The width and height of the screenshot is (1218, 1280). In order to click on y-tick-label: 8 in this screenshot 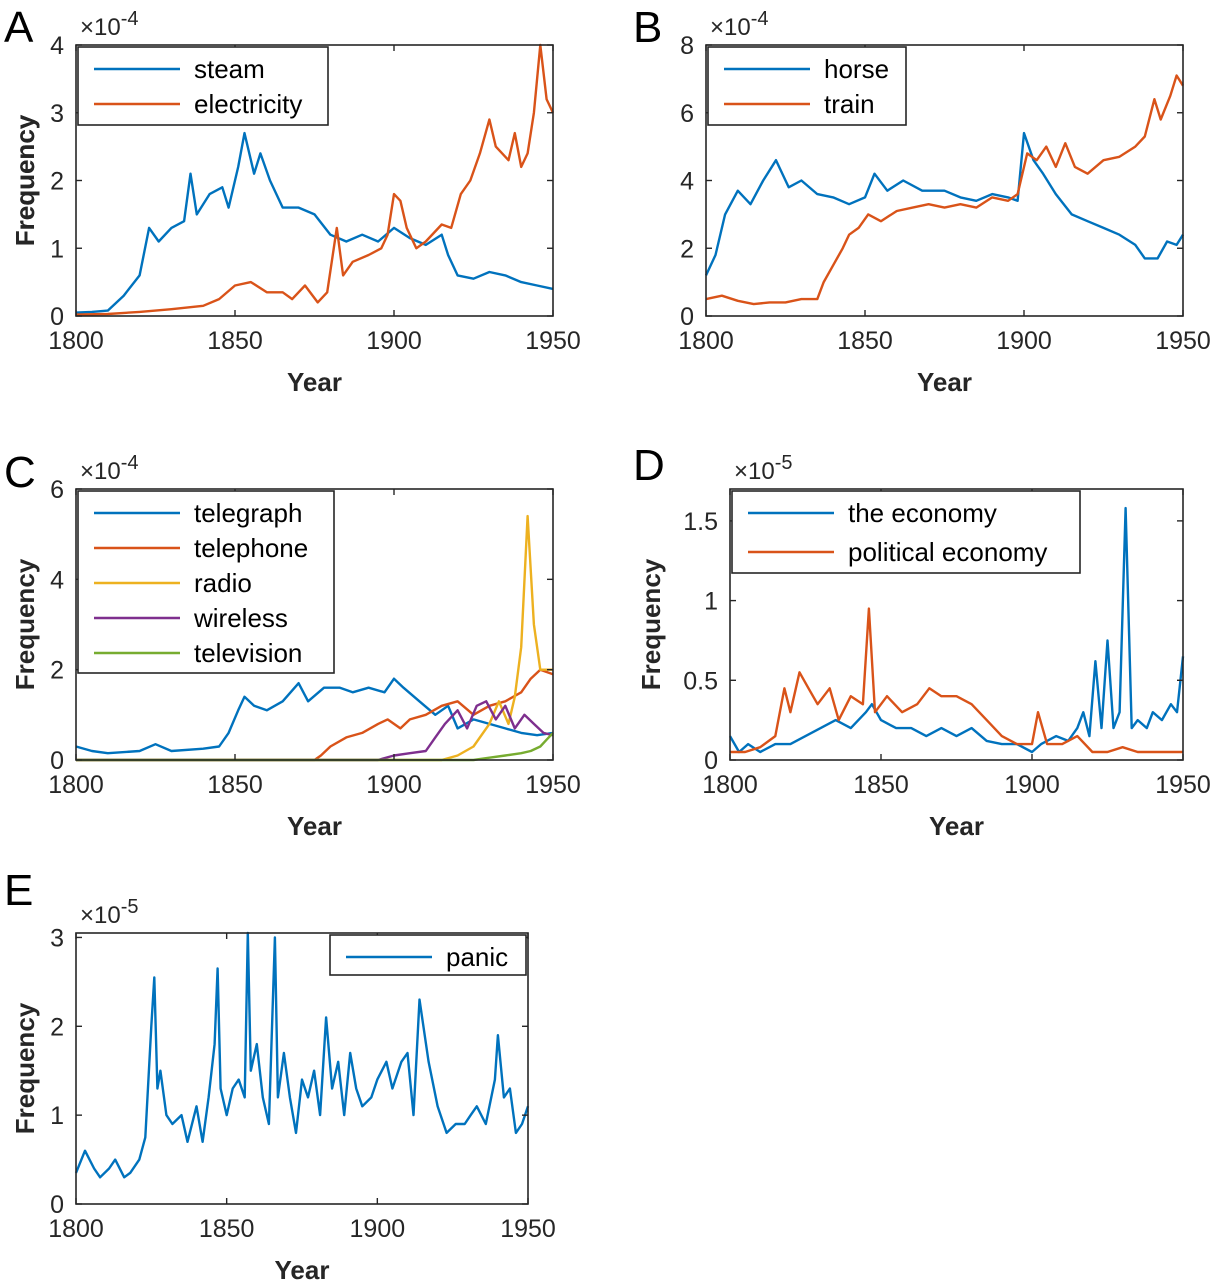, I will do `click(687, 46)`.